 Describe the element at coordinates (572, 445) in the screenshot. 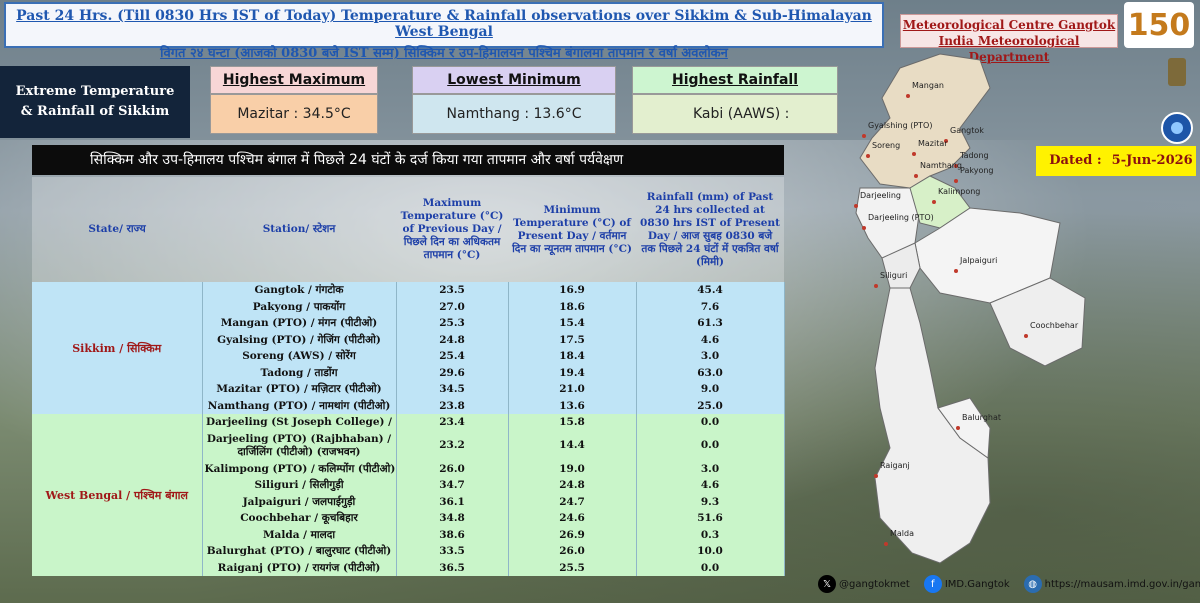

I see `min-cell: 14.4` at that location.